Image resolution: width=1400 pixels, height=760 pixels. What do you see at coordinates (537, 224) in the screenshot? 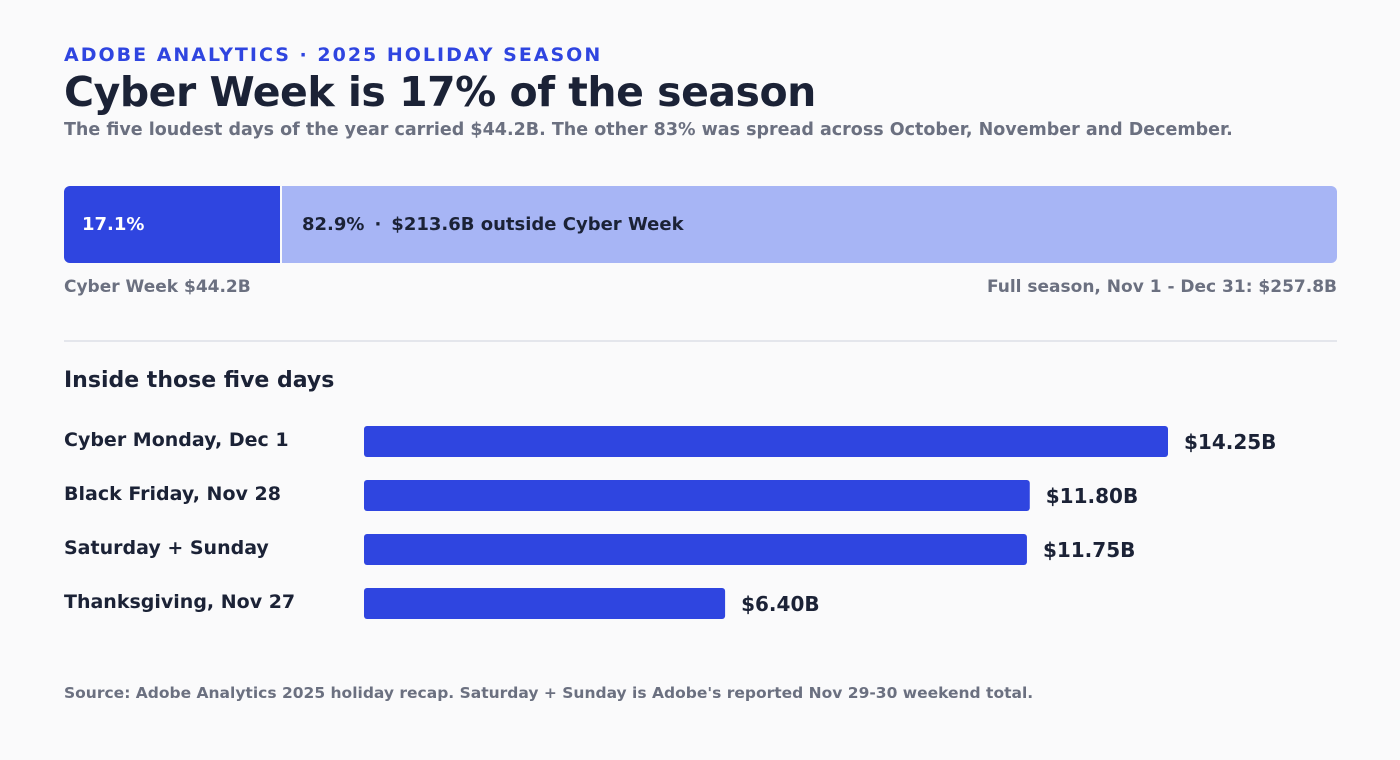
I see `rest-amount-label: $213.6B outside Cyber Week` at bounding box center [537, 224].